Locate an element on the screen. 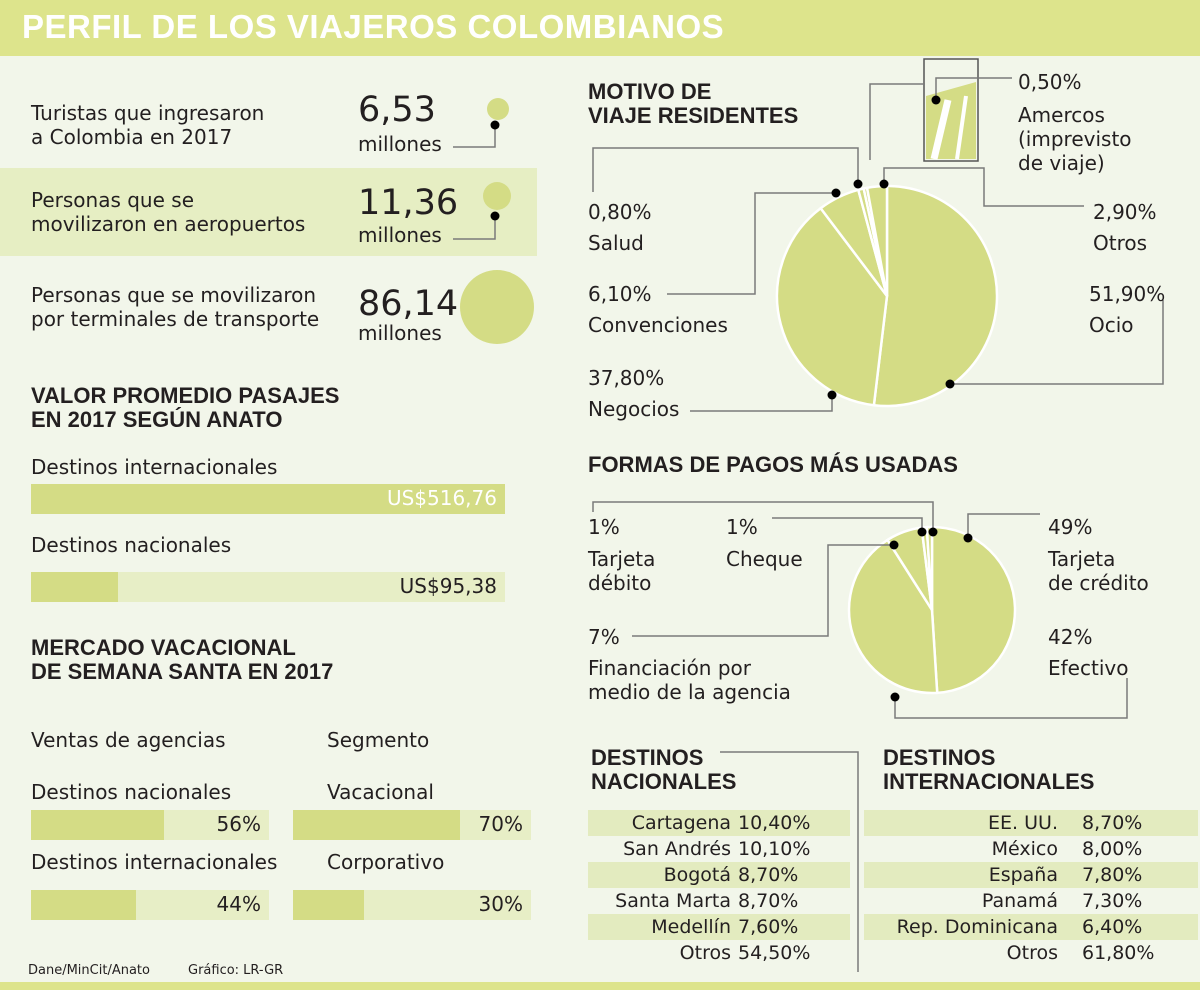 The width and height of the screenshot is (1200, 990). payments-credito-label-line1: Tarjeta is located at coordinates (1082, 559).